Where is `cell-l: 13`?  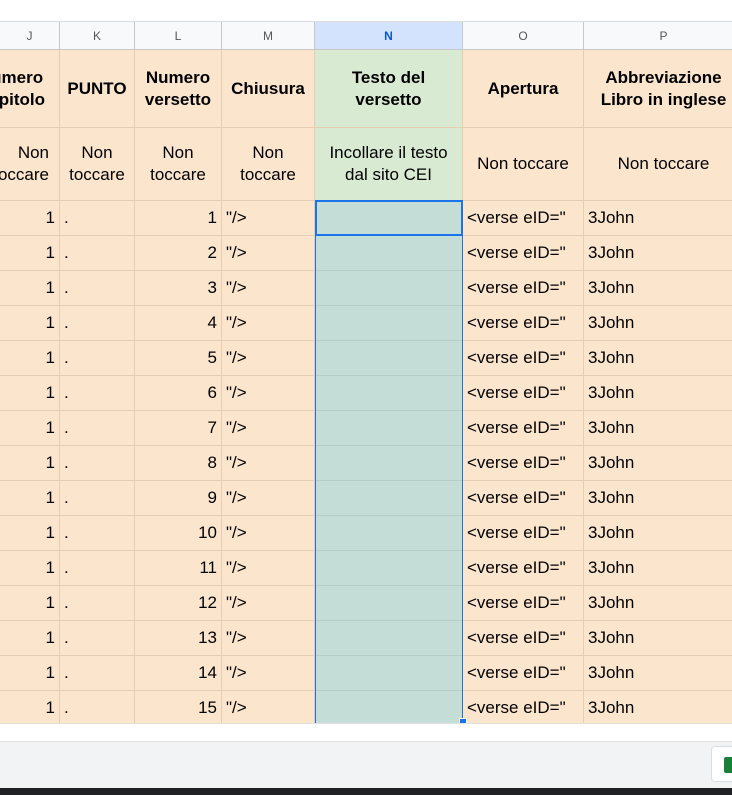
cell-l: 13 is located at coordinates (178, 638).